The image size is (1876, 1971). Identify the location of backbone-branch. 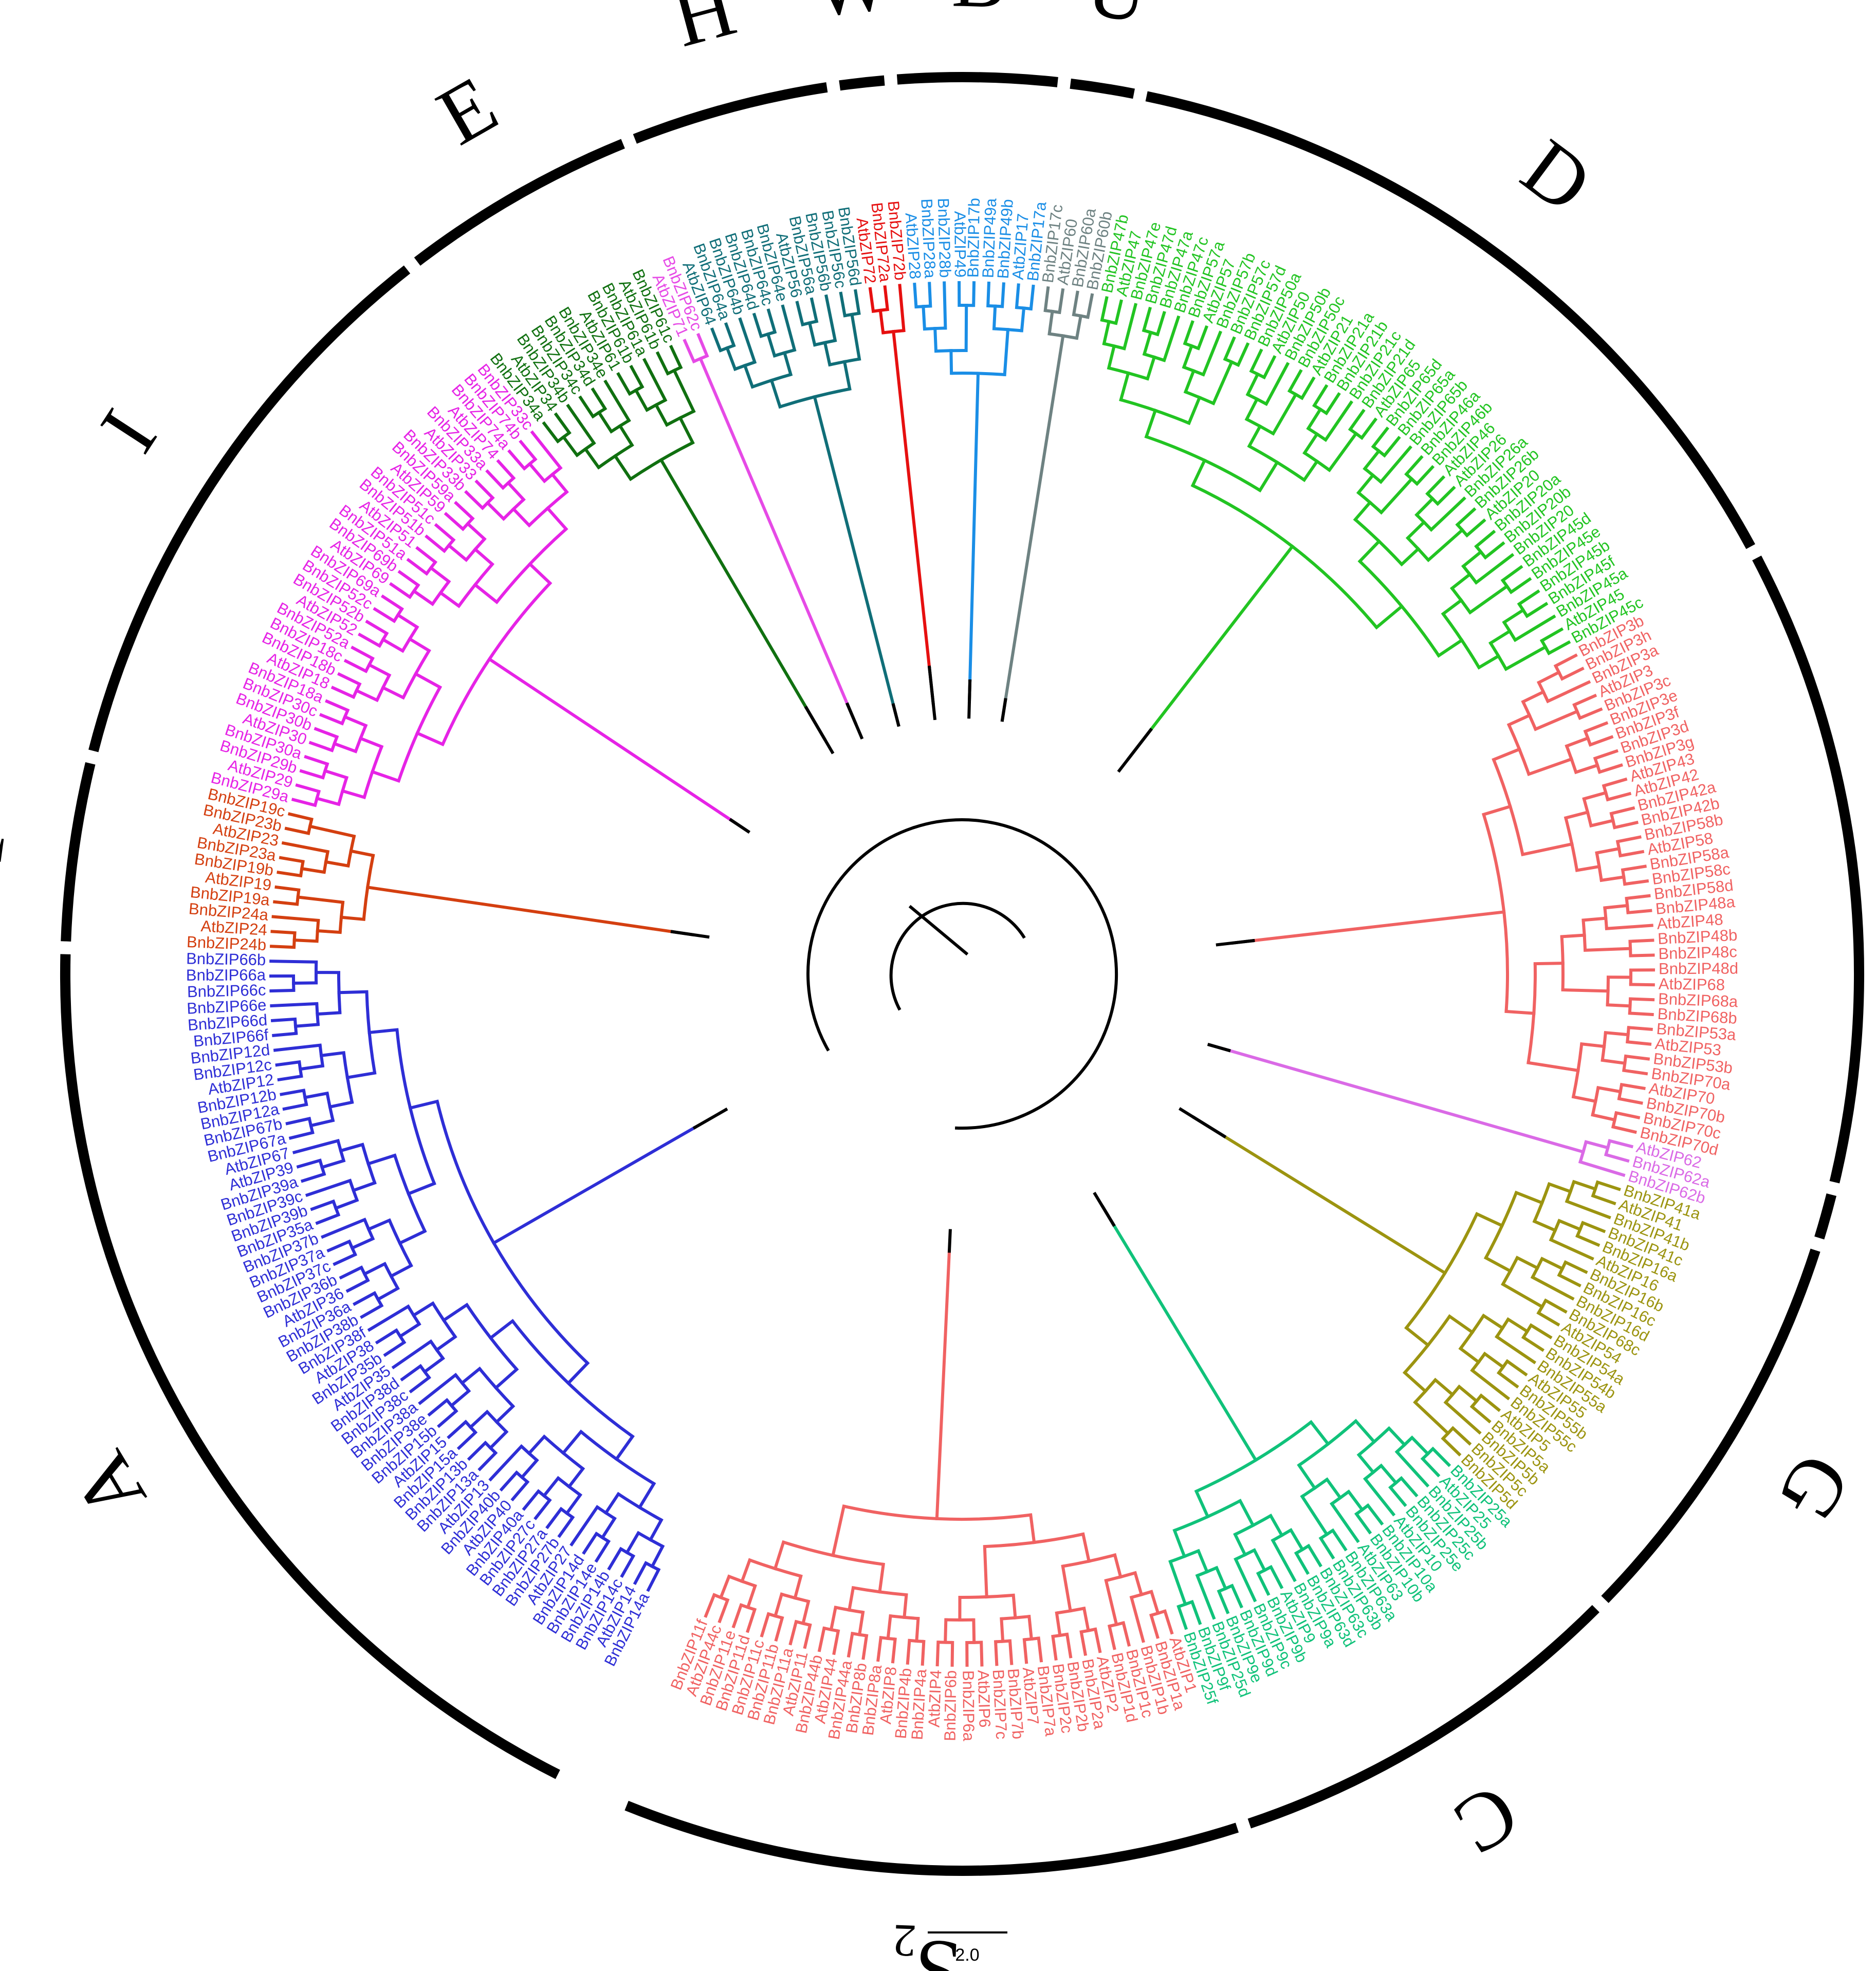
(815, 723).